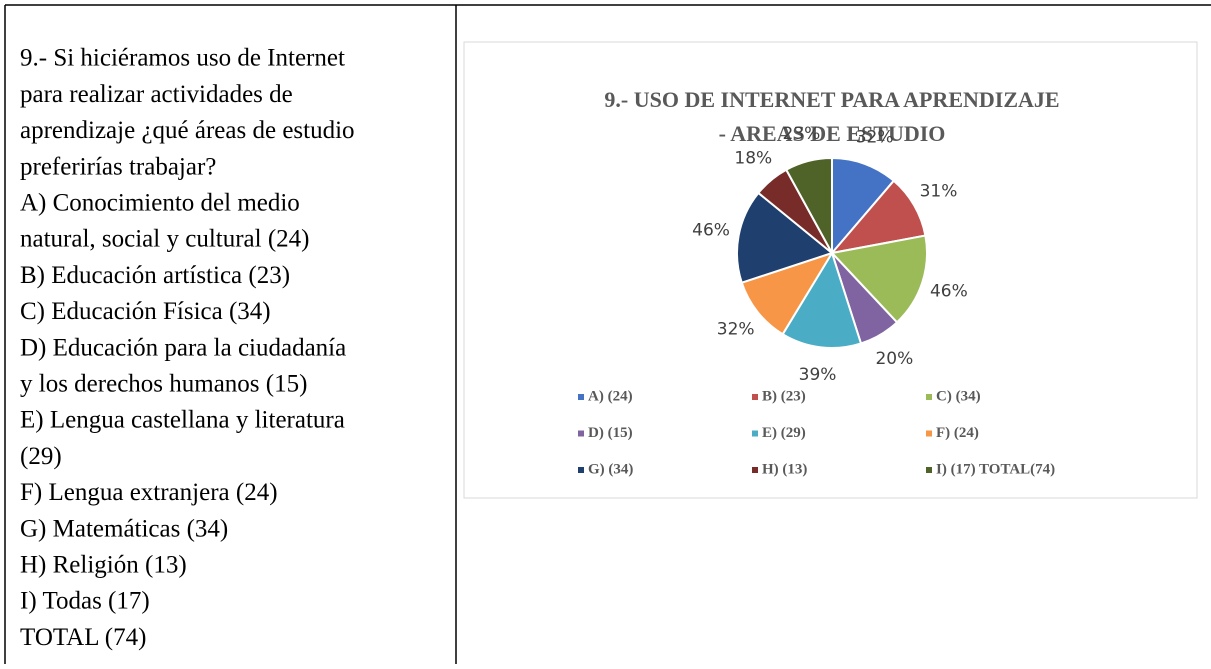 The width and height of the screenshot is (1211, 669). What do you see at coordinates (818, 375) in the screenshot?
I see `data-label: 39%` at bounding box center [818, 375].